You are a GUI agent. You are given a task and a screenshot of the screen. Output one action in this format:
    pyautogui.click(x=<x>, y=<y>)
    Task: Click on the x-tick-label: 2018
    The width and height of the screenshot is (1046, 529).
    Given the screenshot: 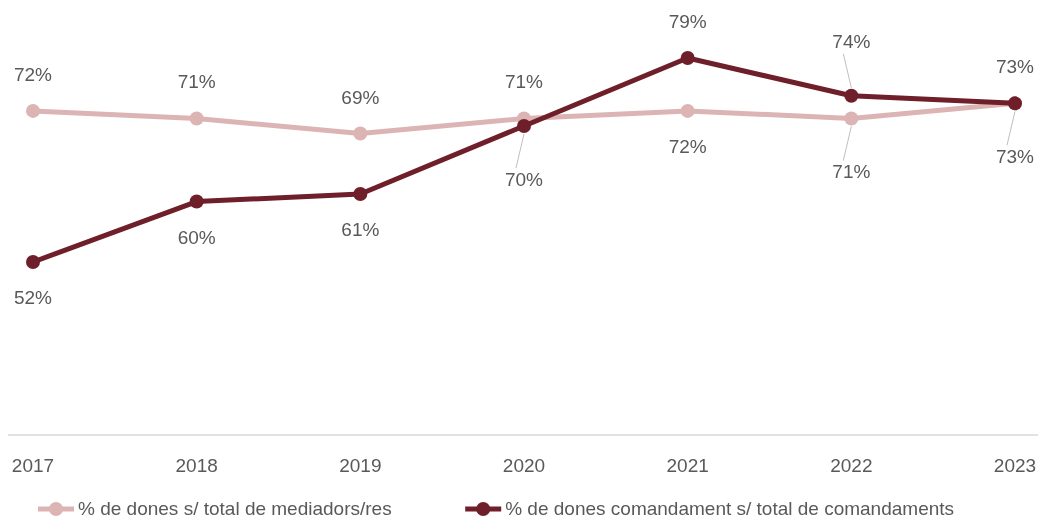 What is the action you would take?
    pyautogui.click(x=196, y=465)
    